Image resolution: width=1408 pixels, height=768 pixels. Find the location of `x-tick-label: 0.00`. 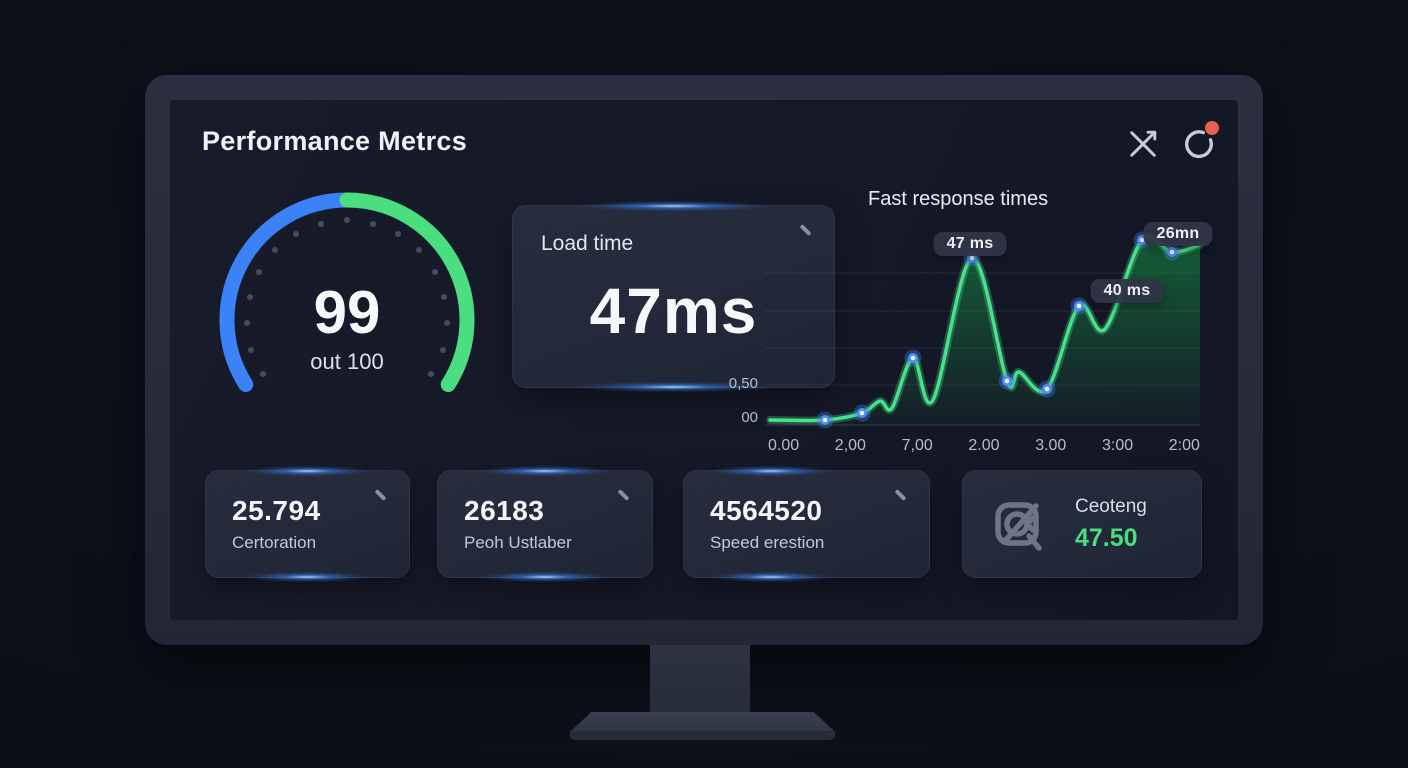

x-tick-label: 0.00 is located at coordinates (784, 445).